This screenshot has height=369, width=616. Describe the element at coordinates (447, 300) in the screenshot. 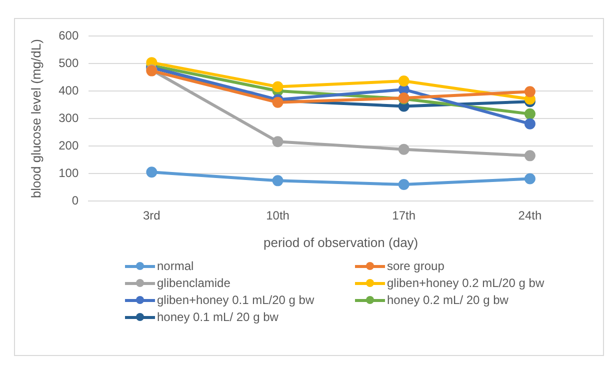

I see `legend-label: honey 0.2 mL/ 20 g bw` at that location.